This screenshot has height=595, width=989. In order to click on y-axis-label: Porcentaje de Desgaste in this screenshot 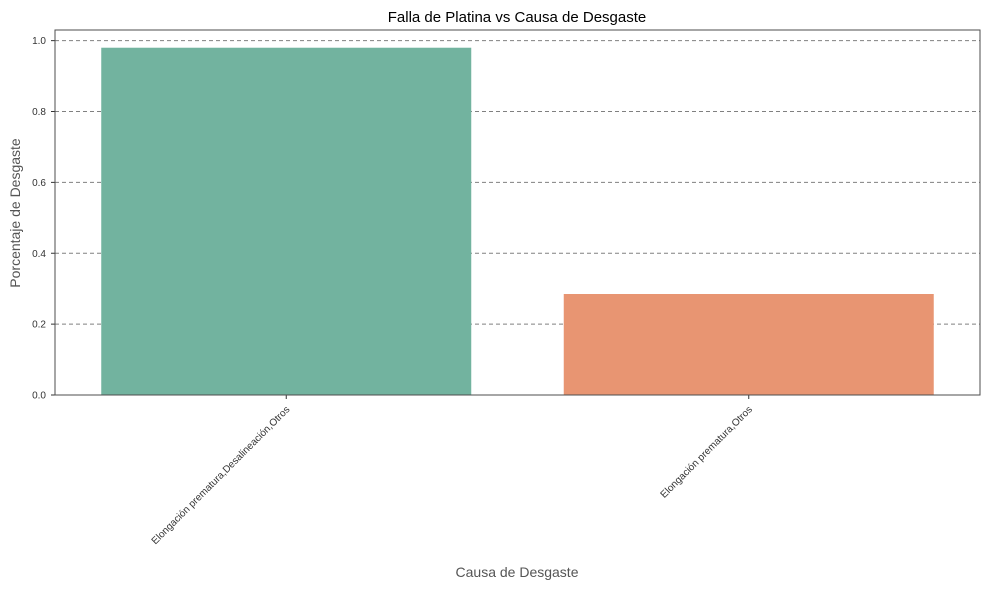, I will do `click(15, 213)`.